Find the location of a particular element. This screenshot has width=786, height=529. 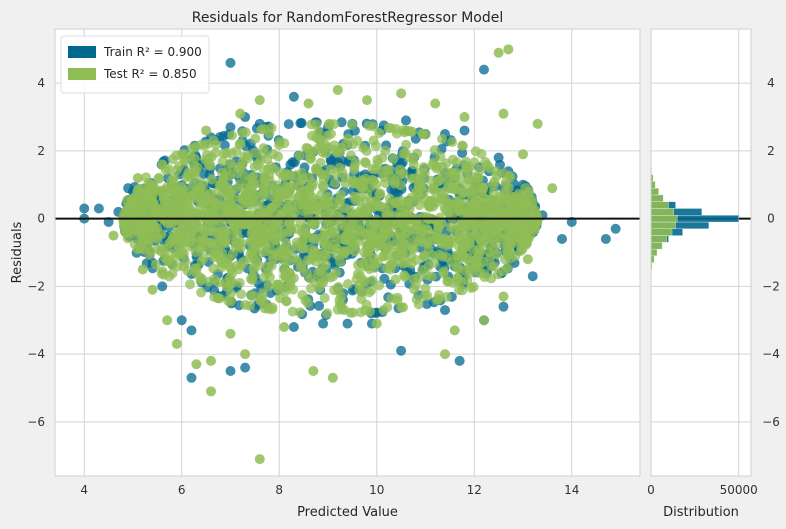

legend-label-test: Test R² = 0.850 is located at coordinates (150, 74).